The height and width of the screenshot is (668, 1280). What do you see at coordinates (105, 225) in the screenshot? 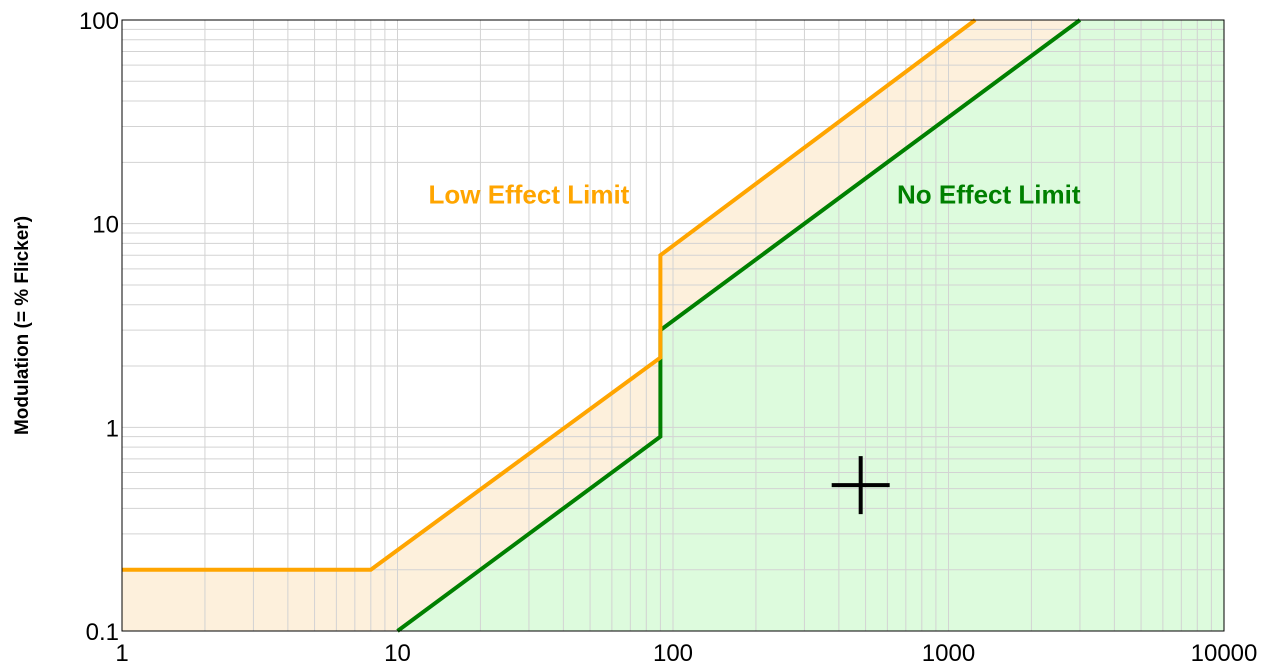
I see `y-tick-label: 10` at bounding box center [105, 225].